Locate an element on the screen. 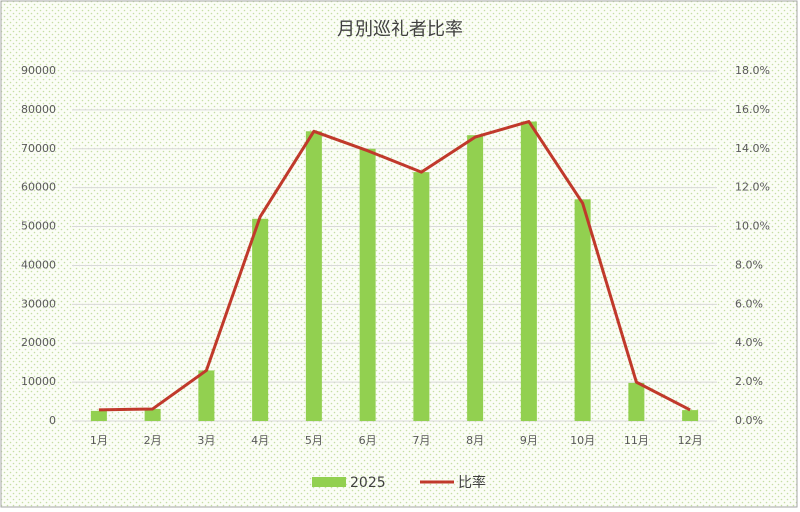  x-tick-label: 3月 is located at coordinates (206, 440).